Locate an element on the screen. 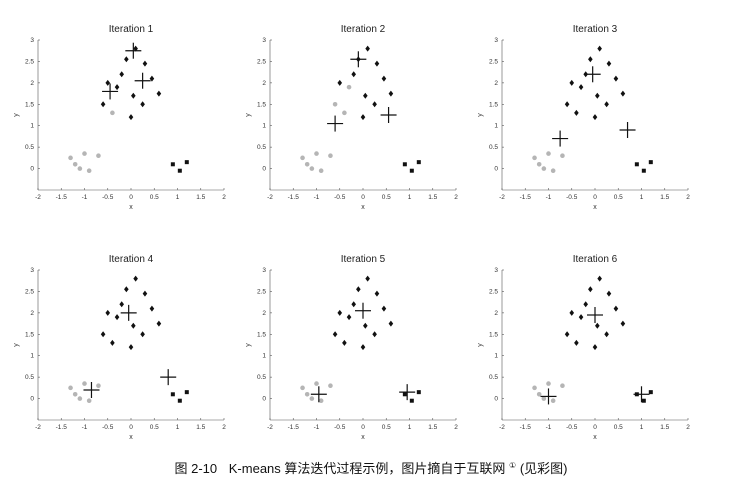 The image size is (743, 487). y-tick-label: 0 is located at coordinates (32, 169).